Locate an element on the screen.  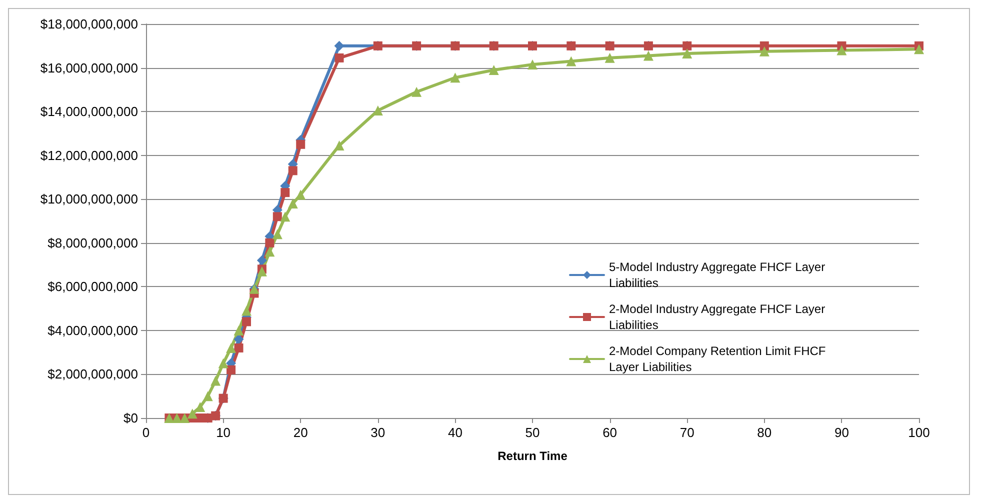
legend-label: 2-Model Industry Aggregate FHCF Layer Liabilities is located at coordinates (718, 317).